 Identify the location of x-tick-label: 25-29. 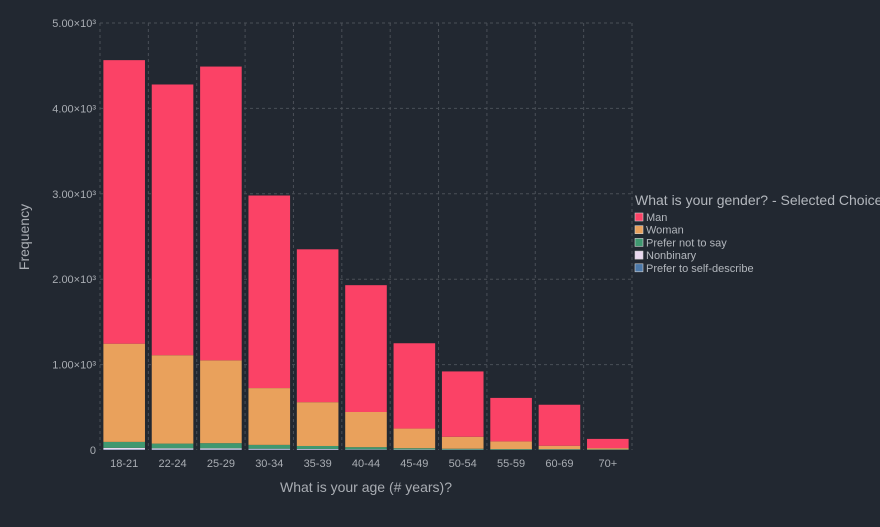
(221, 464).